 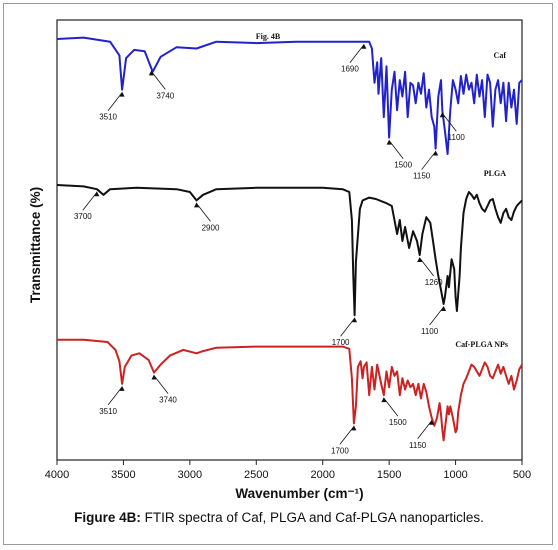 What do you see at coordinates (35, 245) in the screenshot?
I see `y-axis-label: Transmittance (%)` at bounding box center [35, 245].